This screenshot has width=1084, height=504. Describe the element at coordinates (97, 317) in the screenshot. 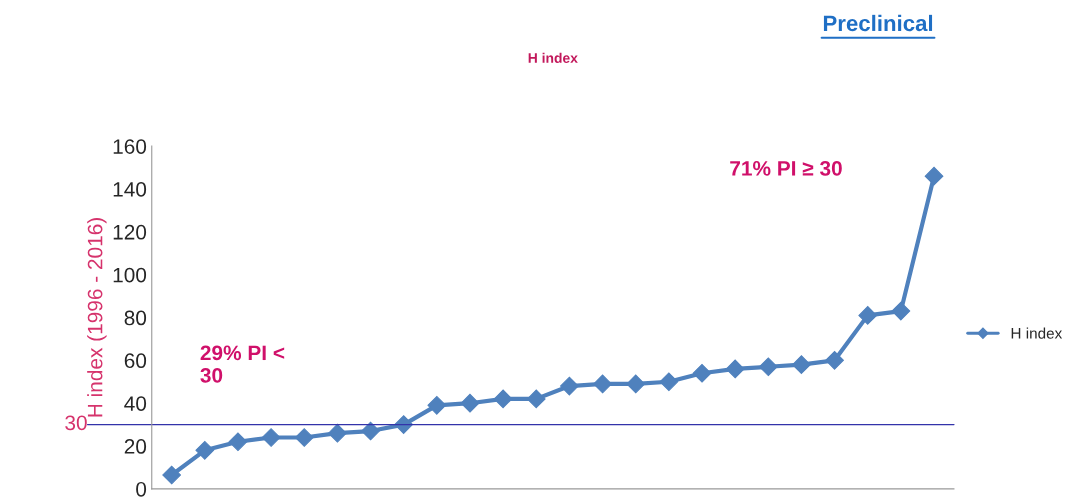

I see `y-axis-title: H index (1996 - 2016)` at that location.